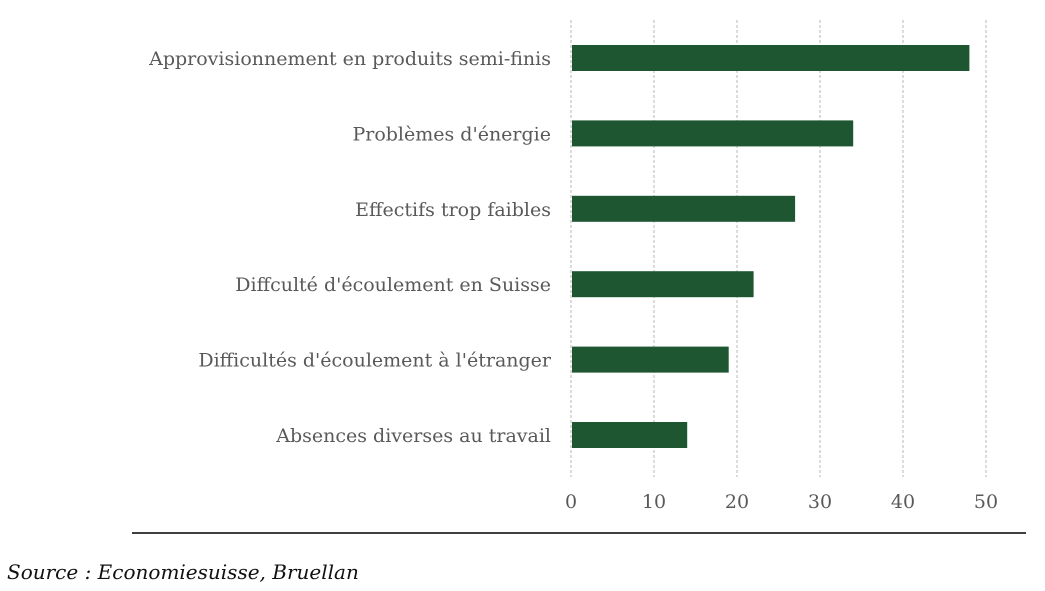  I want to click on x-tick-label: 50, so click(986, 502).